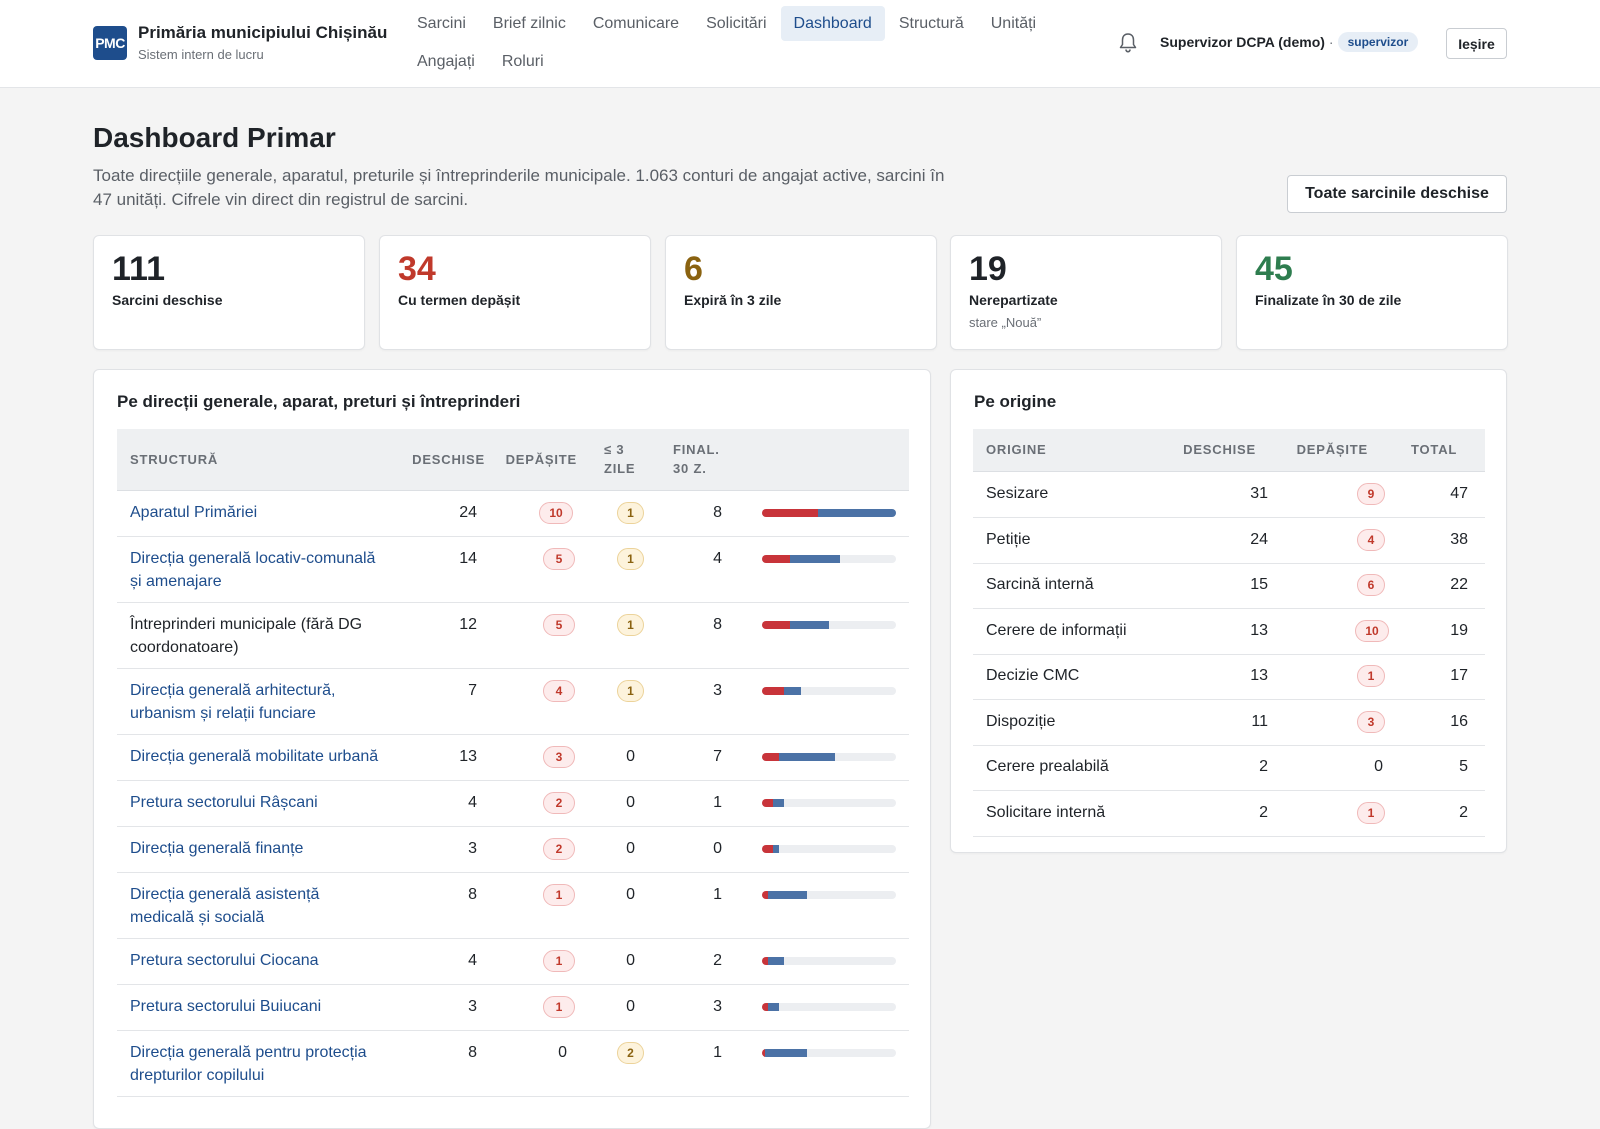 This screenshot has height=1129, width=1600. I want to click on all-open-tasks-button: Toate sarcinile deschise, so click(1397, 194).